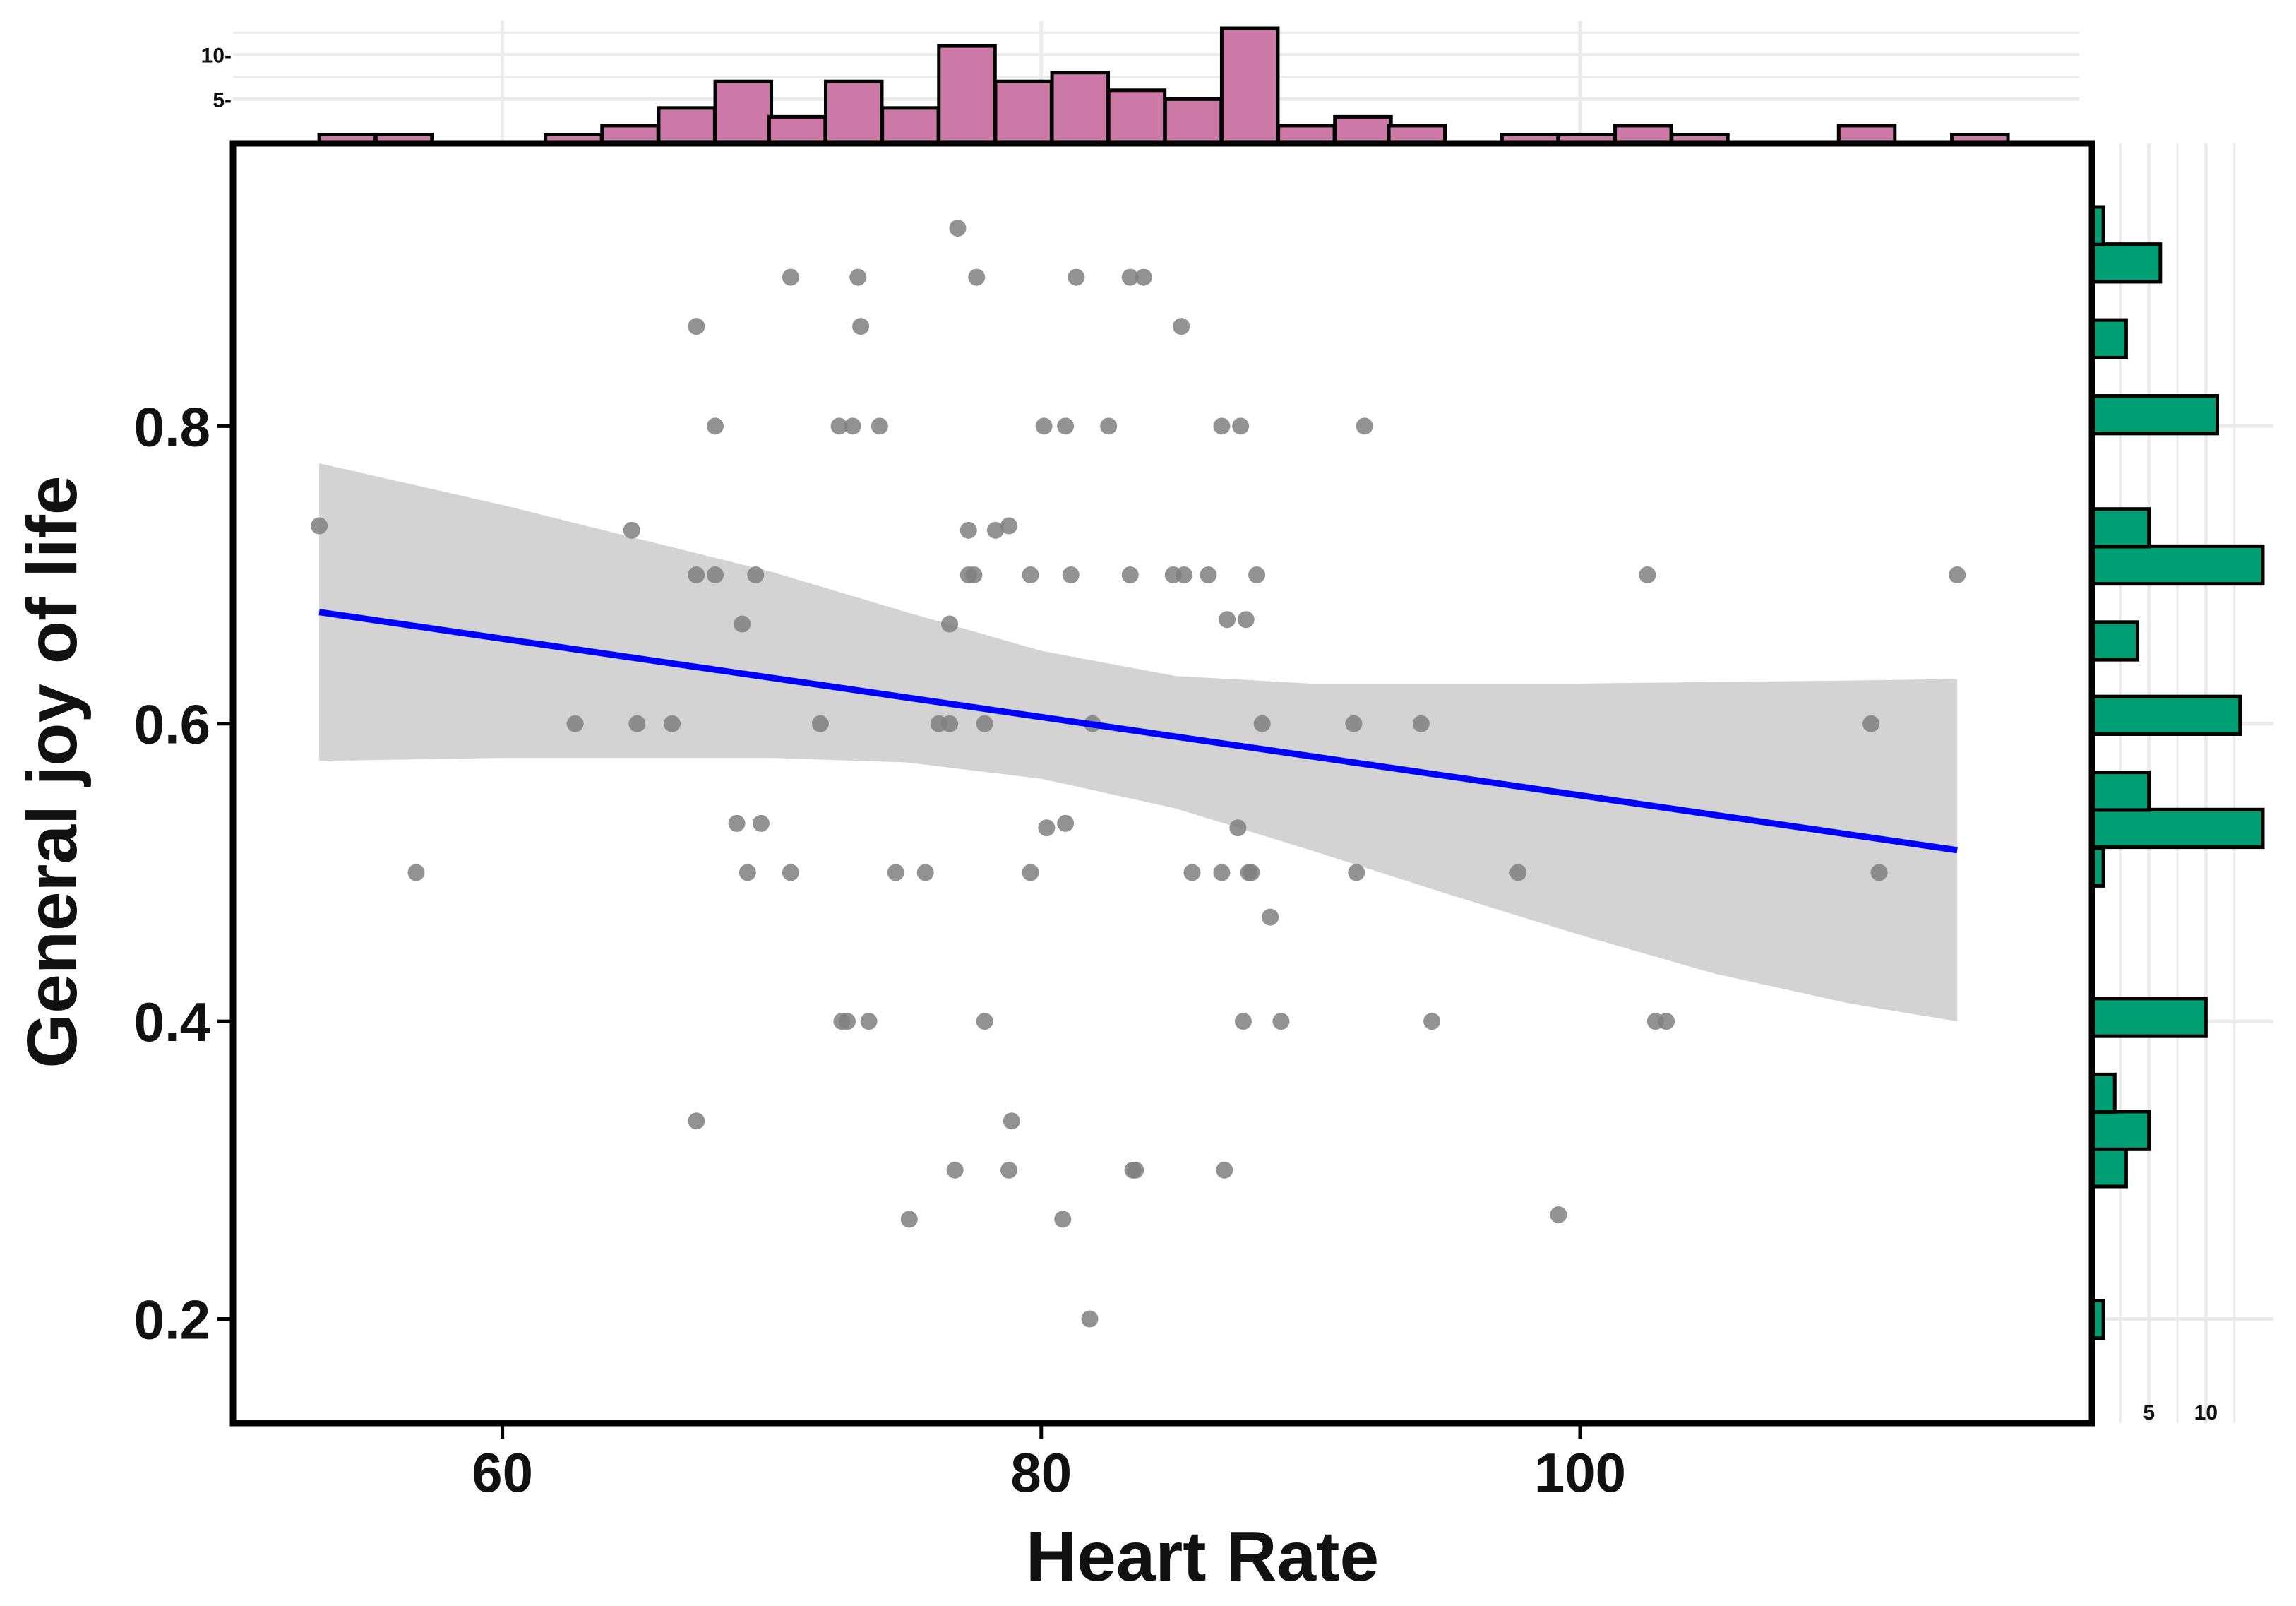 This screenshot has width=2296, height=1606. I want to click on right-histogram-count-label: 10, so click(2206, 1412).